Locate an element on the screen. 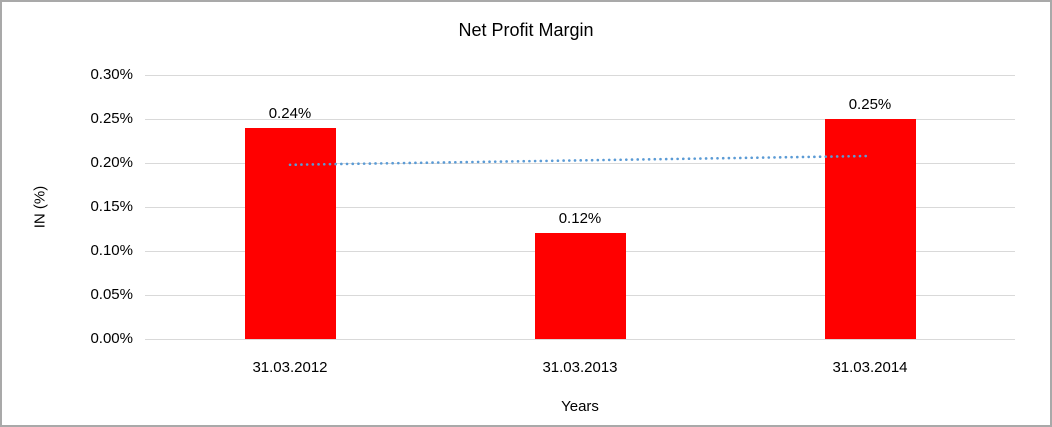  bar-data-label: 0.12% is located at coordinates (580, 219).